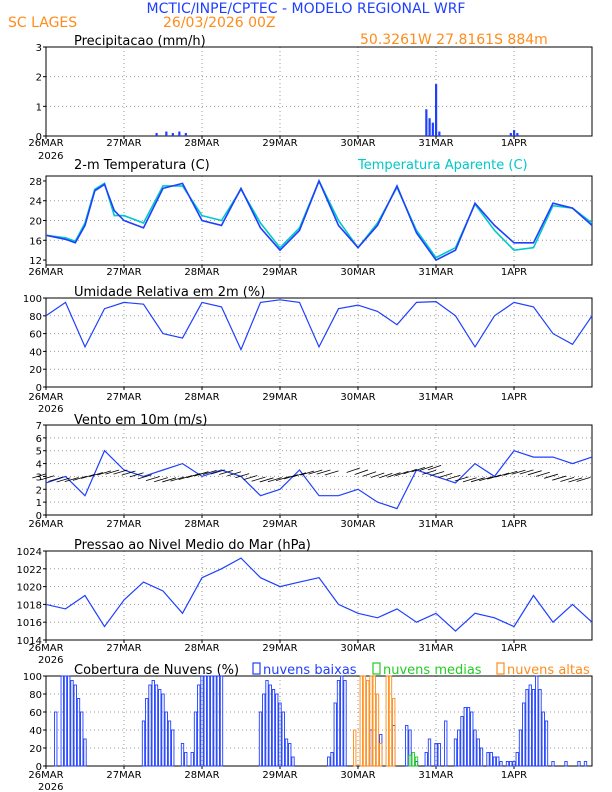 This screenshot has height=792, width=612. I want to click on y-tick-label: 1020, so click(29, 588).